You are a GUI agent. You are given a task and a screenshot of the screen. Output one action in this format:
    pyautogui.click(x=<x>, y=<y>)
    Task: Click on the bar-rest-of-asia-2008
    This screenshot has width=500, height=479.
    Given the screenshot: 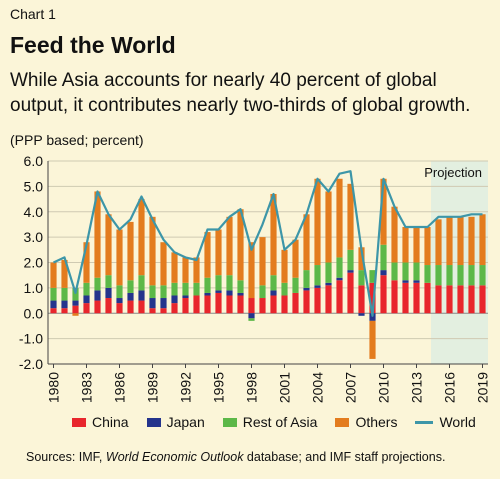 What is the action you would take?
    pyautogui.click(x=361, y=278)
    